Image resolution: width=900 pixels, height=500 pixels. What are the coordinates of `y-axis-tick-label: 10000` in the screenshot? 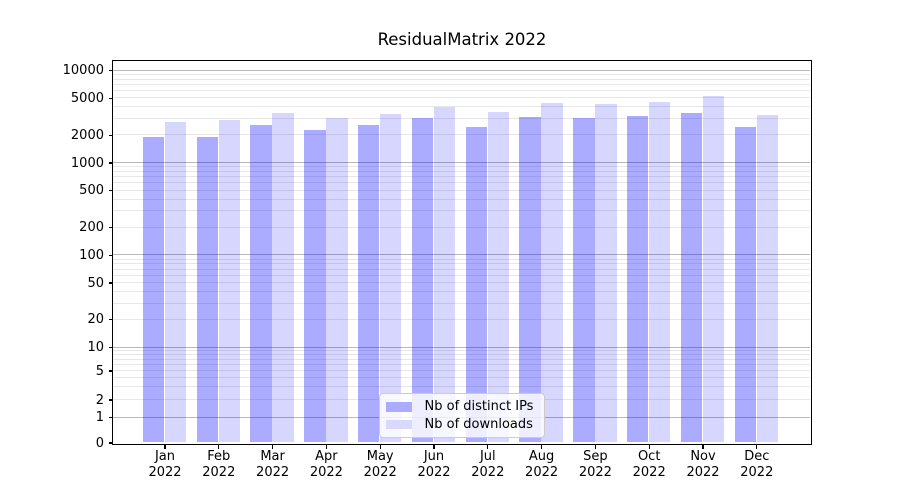 It's located at (83, 71).